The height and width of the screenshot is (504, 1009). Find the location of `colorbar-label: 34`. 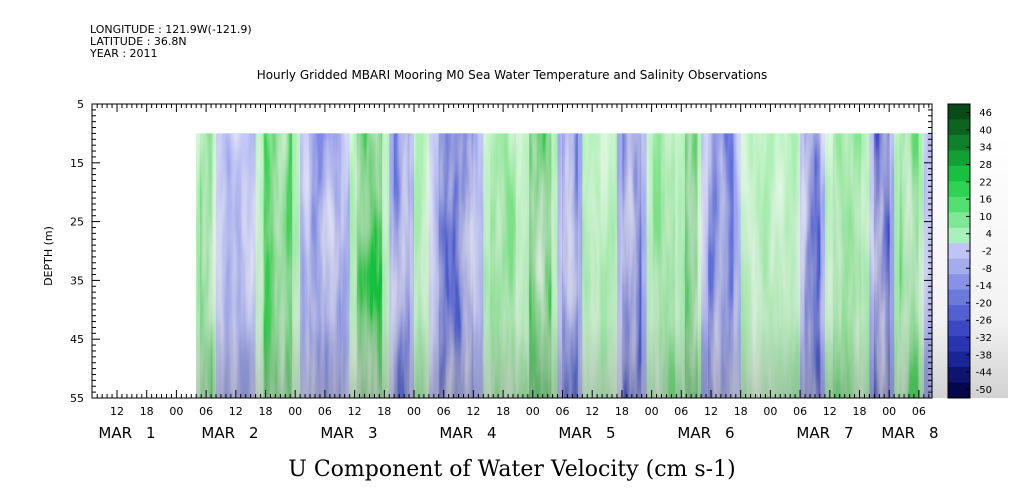

colorbar-label: 34 is located at coordinates (985, 148).